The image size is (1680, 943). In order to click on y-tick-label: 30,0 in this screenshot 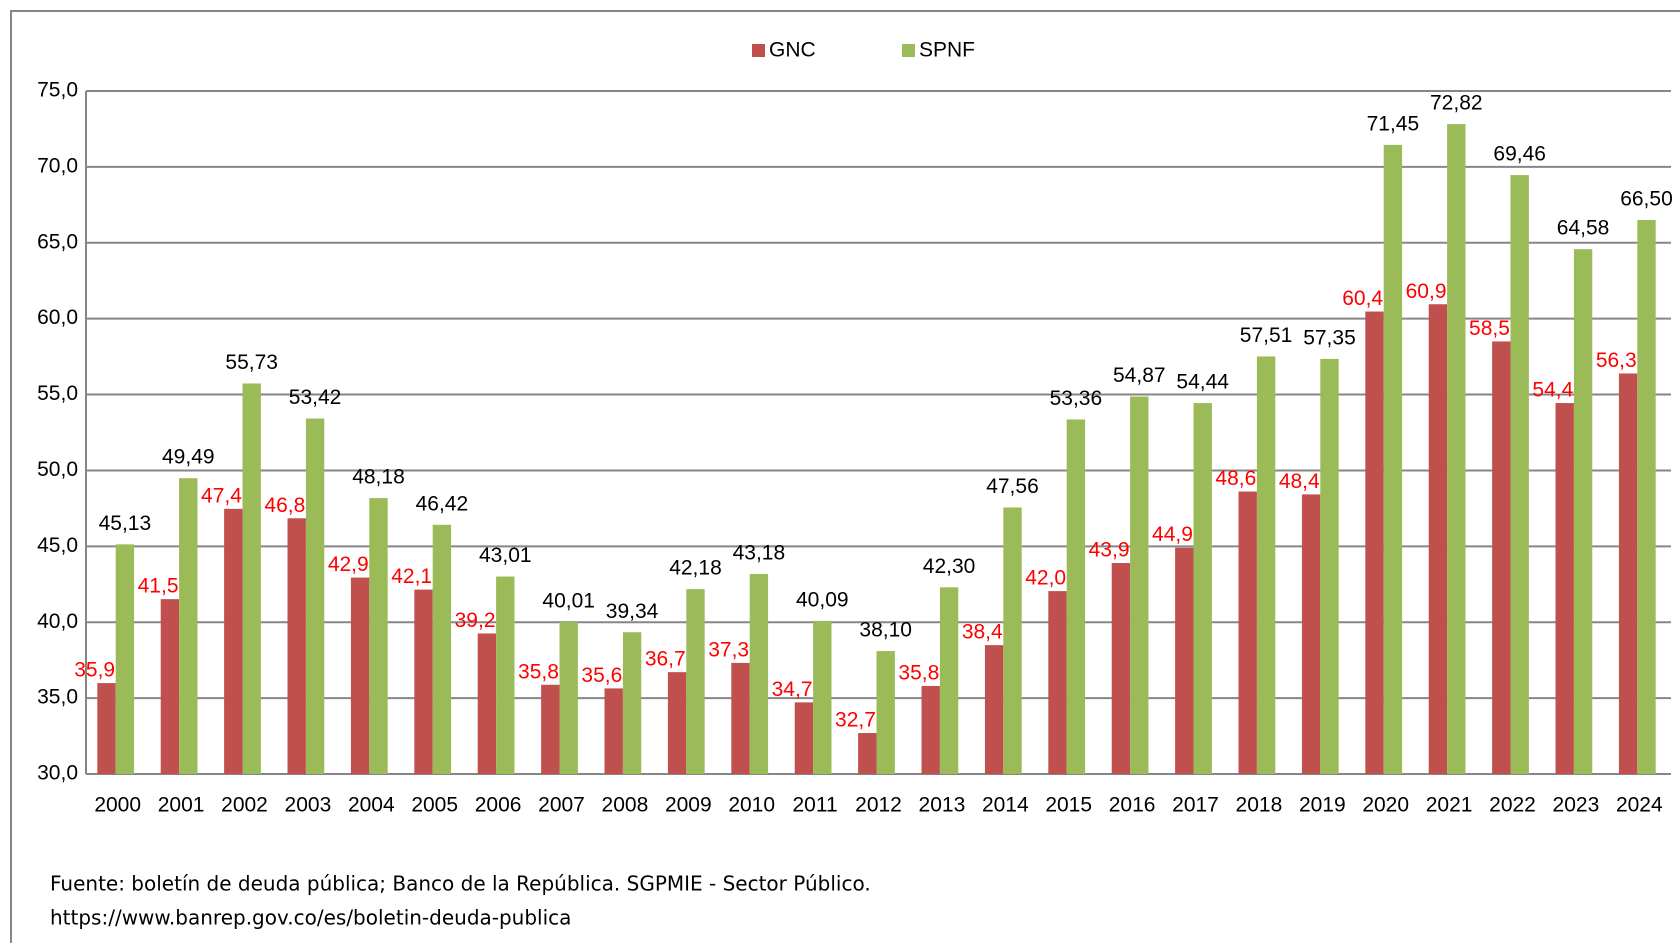, I will do `click(57, 773)`.